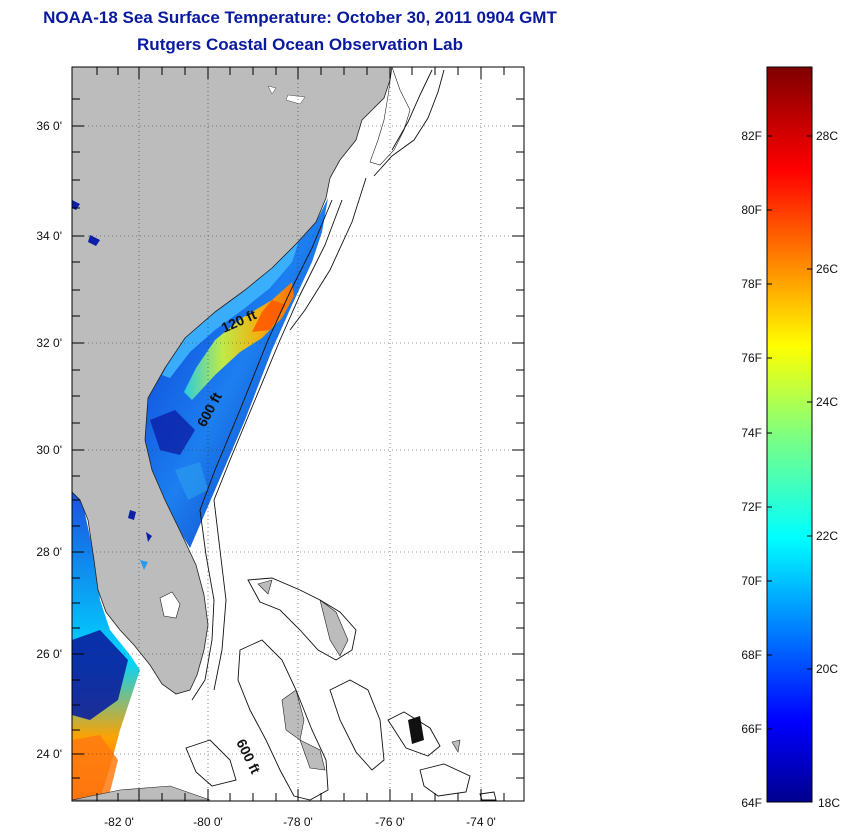 This screenshot has height=832, width=849. What do you see at coordinates (827, 402) in the screenshot?
I see `colorbar-c-label-24: 24C` at bounding box center [827, 402].